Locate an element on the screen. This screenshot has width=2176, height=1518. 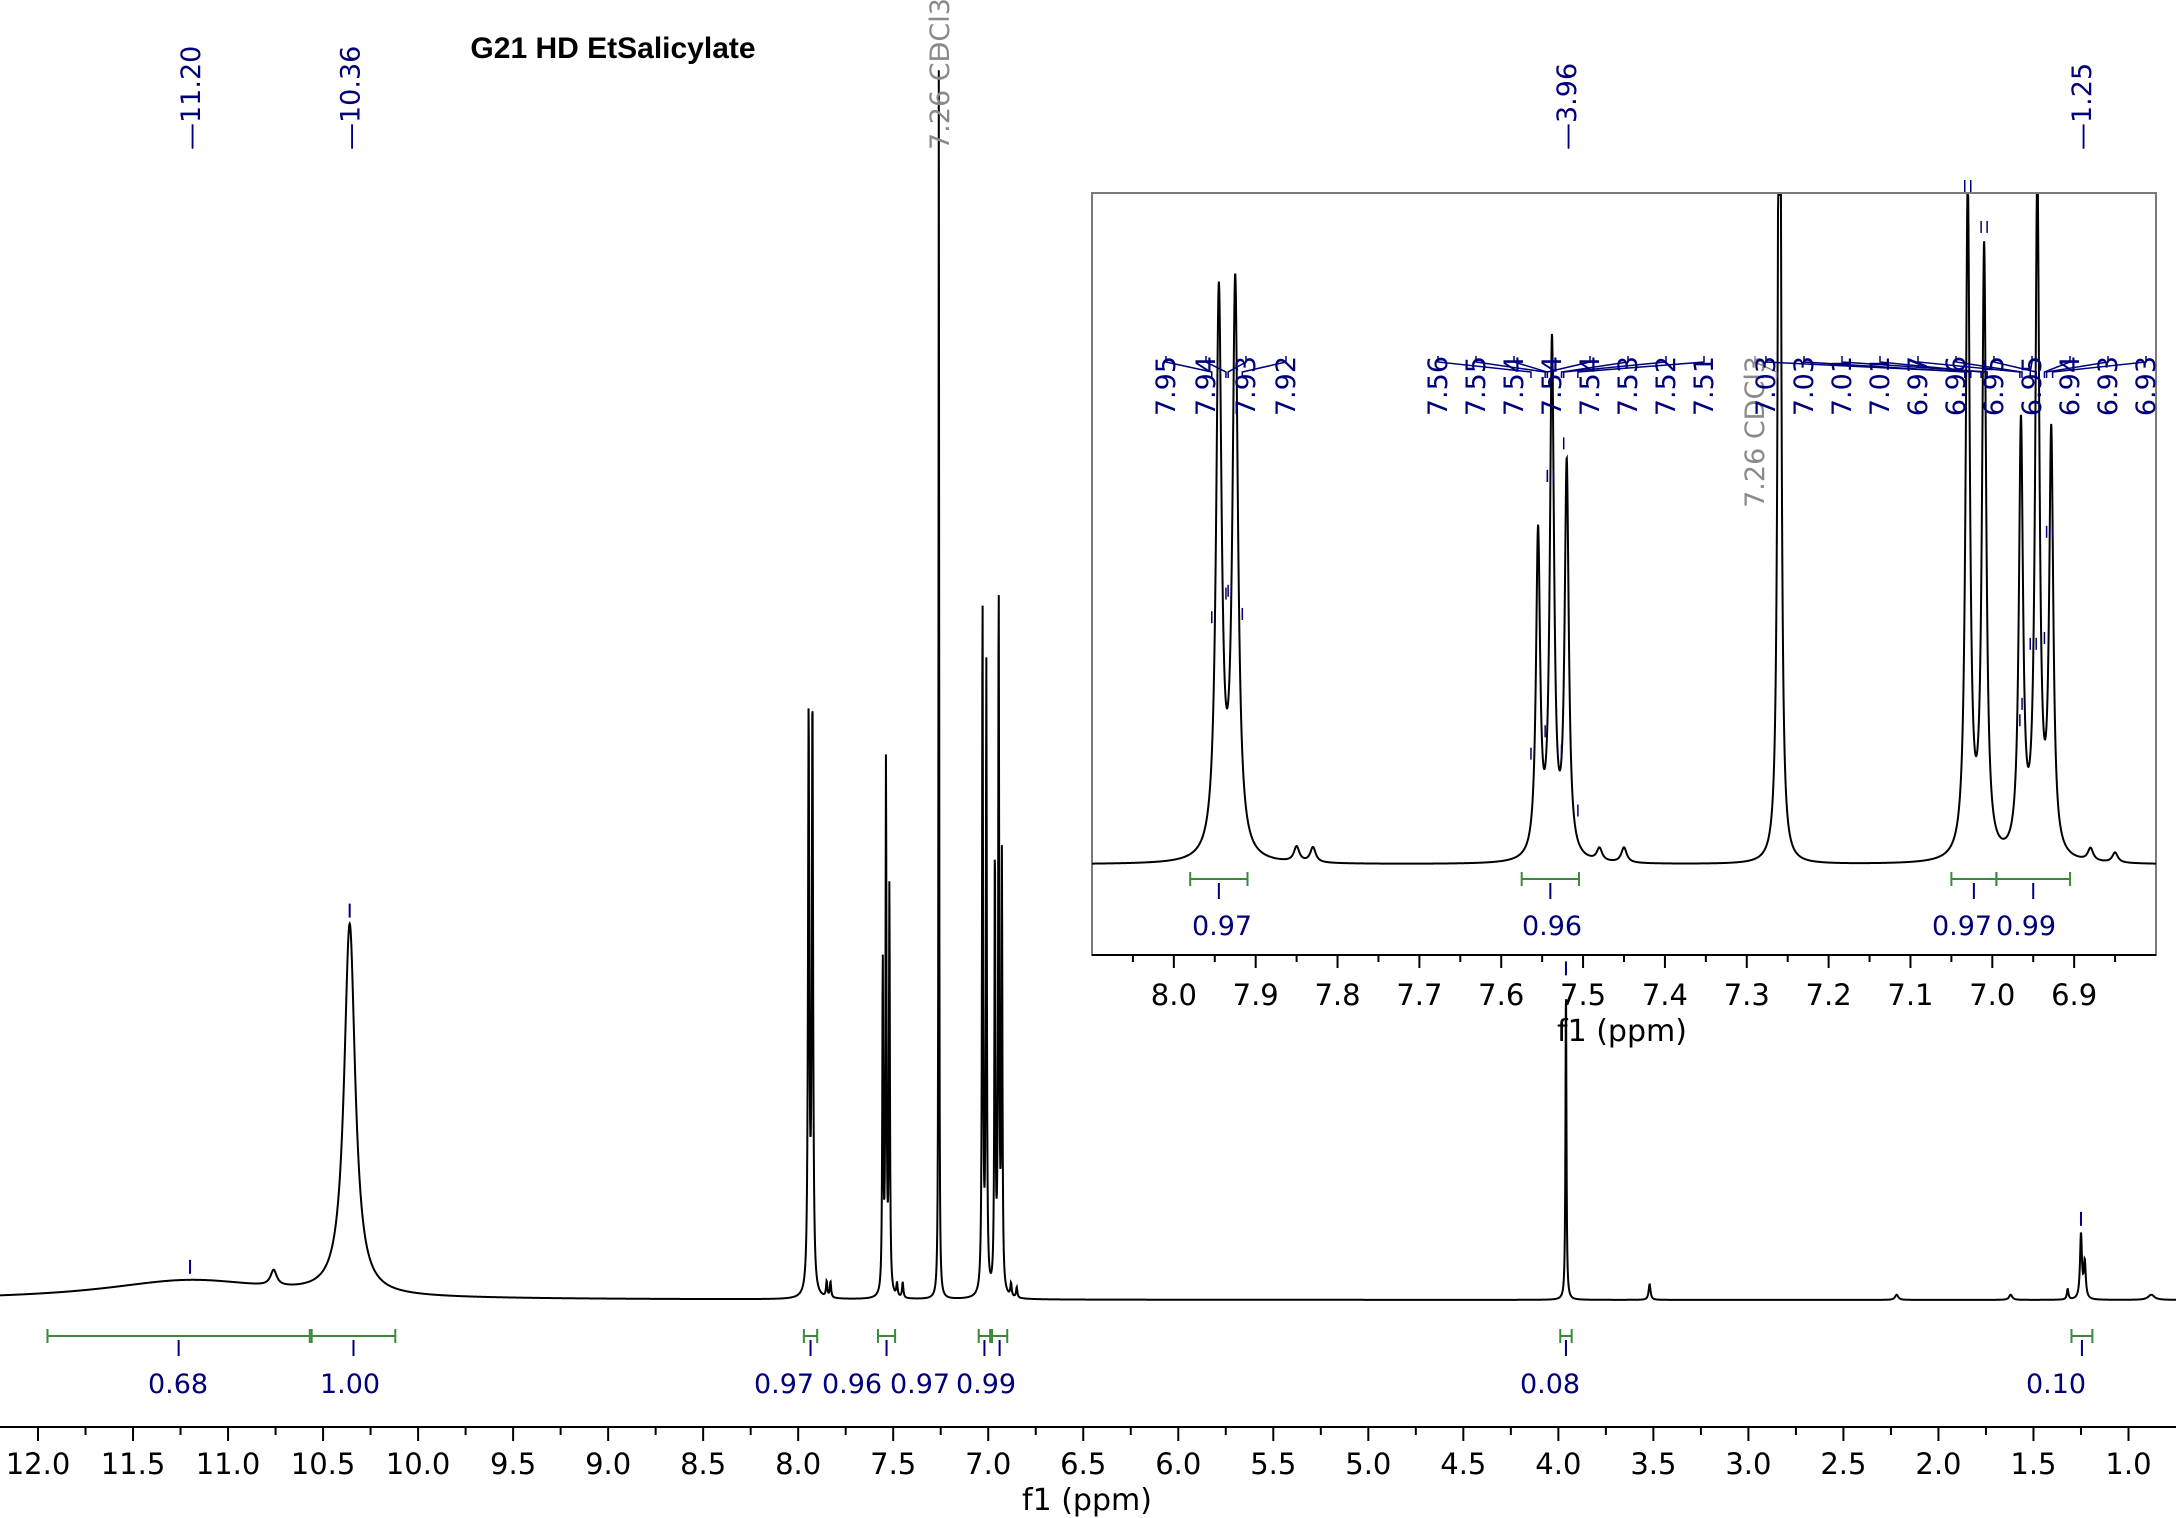
inset-peak-label: 6.94 is located at coordinates (2070, 386).